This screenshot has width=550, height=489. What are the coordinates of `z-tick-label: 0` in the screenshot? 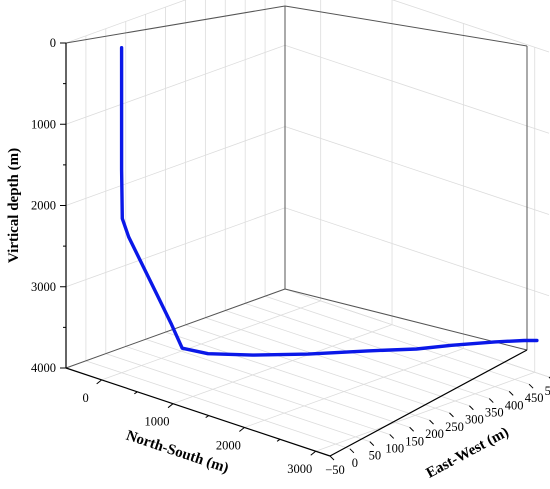 It's located at (53, 43).